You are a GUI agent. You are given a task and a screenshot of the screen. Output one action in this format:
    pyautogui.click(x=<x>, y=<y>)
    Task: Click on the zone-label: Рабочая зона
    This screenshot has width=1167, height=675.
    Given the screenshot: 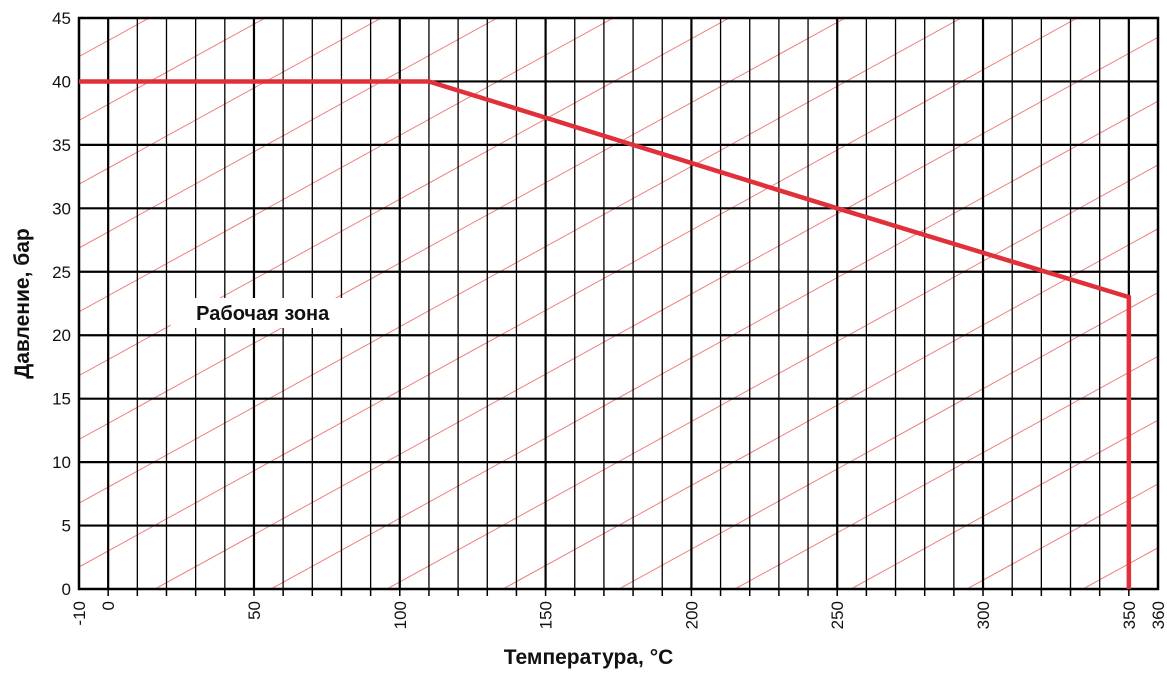 What is the action you would take?
    pyautogui.click(x=263, y=314)
    